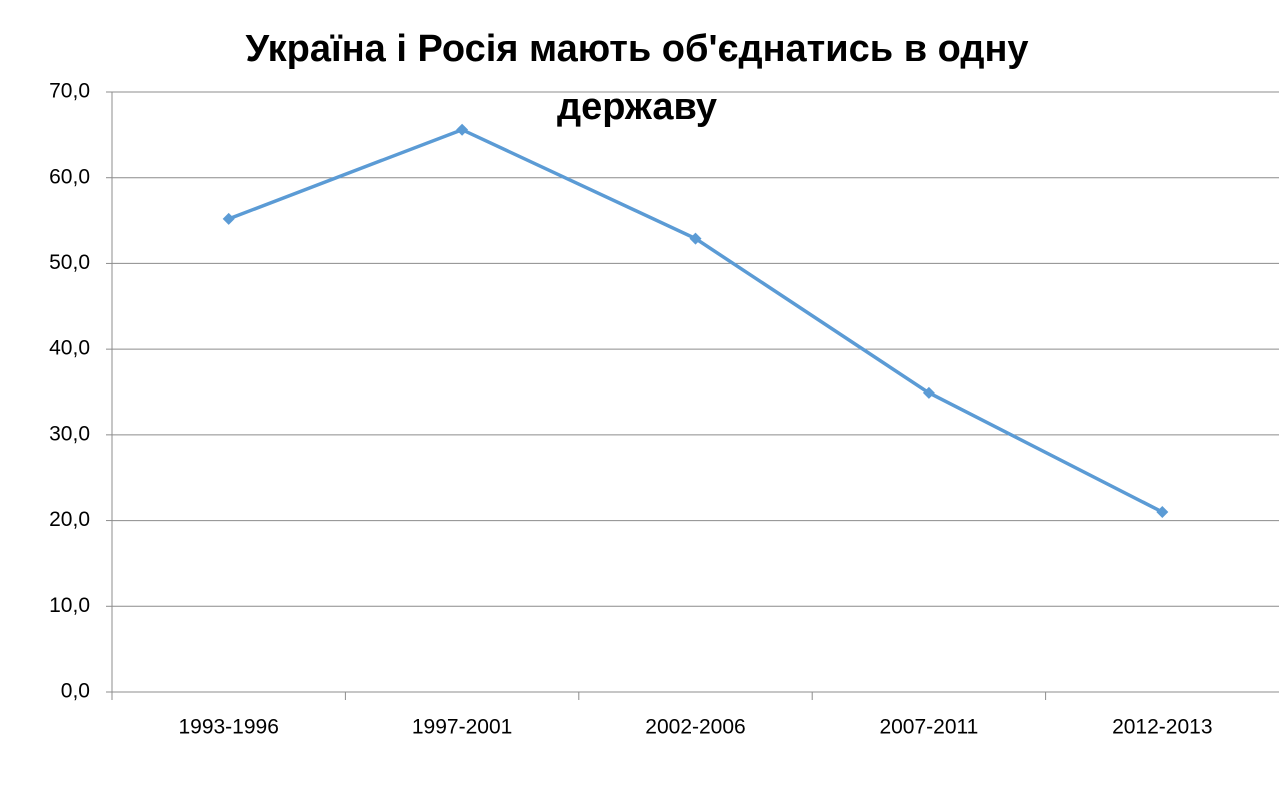 This screenshot has height=802, width=1279. Describe the element at coordinates (69, 348) in the screenshot. I see `y-tick-label: 40,0` at that location.